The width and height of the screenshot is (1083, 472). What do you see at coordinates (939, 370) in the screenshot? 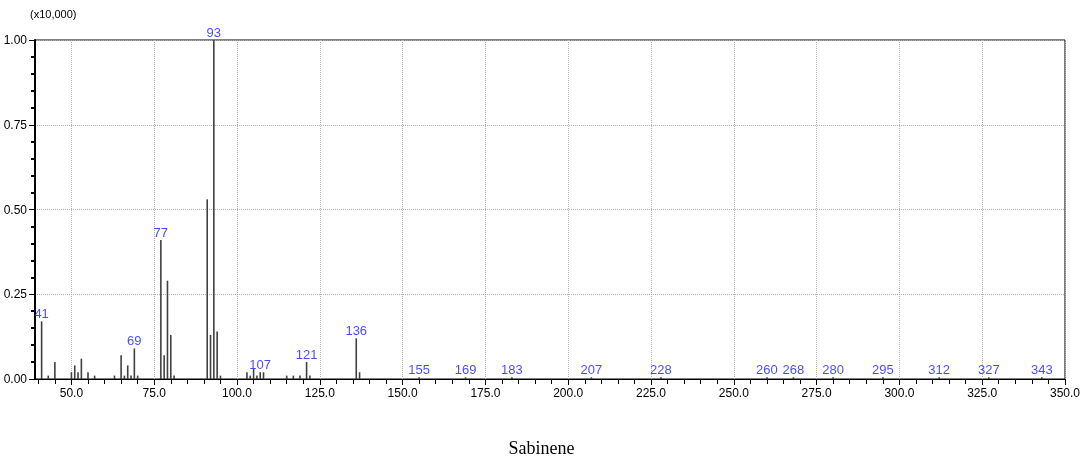
I see `annotation: 312` at bounding box center [939, 370].